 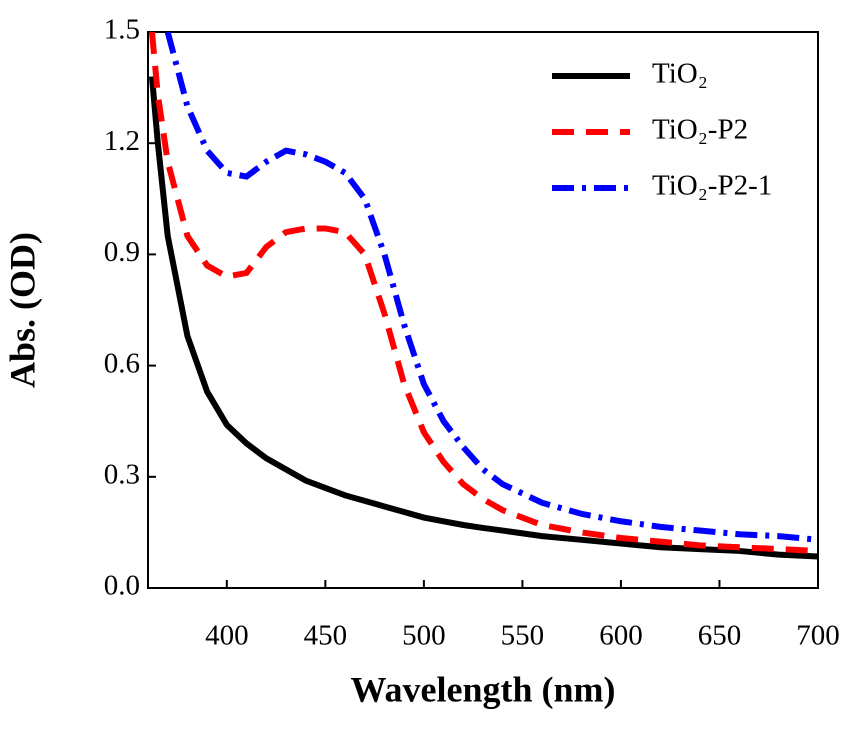 I want to click on y-tick-label: 0.6, so click(x=122, y=363).